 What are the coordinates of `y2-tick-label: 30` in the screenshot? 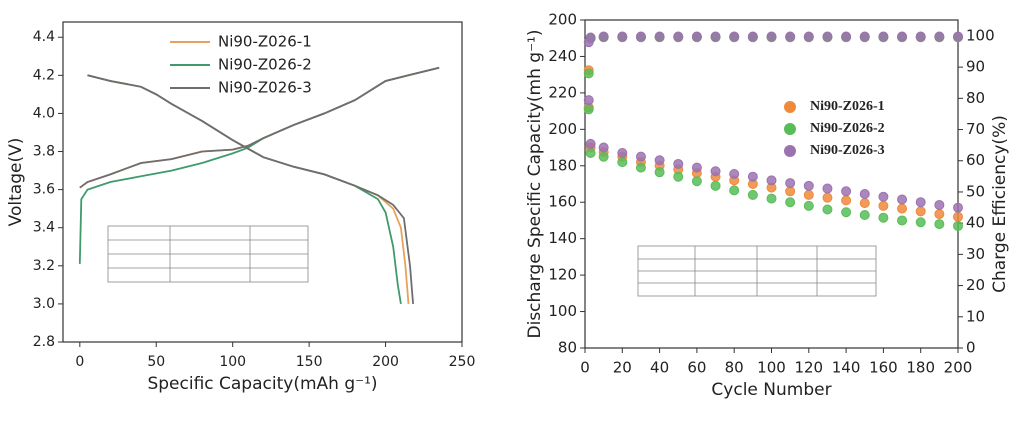 It's located at (975, 254).